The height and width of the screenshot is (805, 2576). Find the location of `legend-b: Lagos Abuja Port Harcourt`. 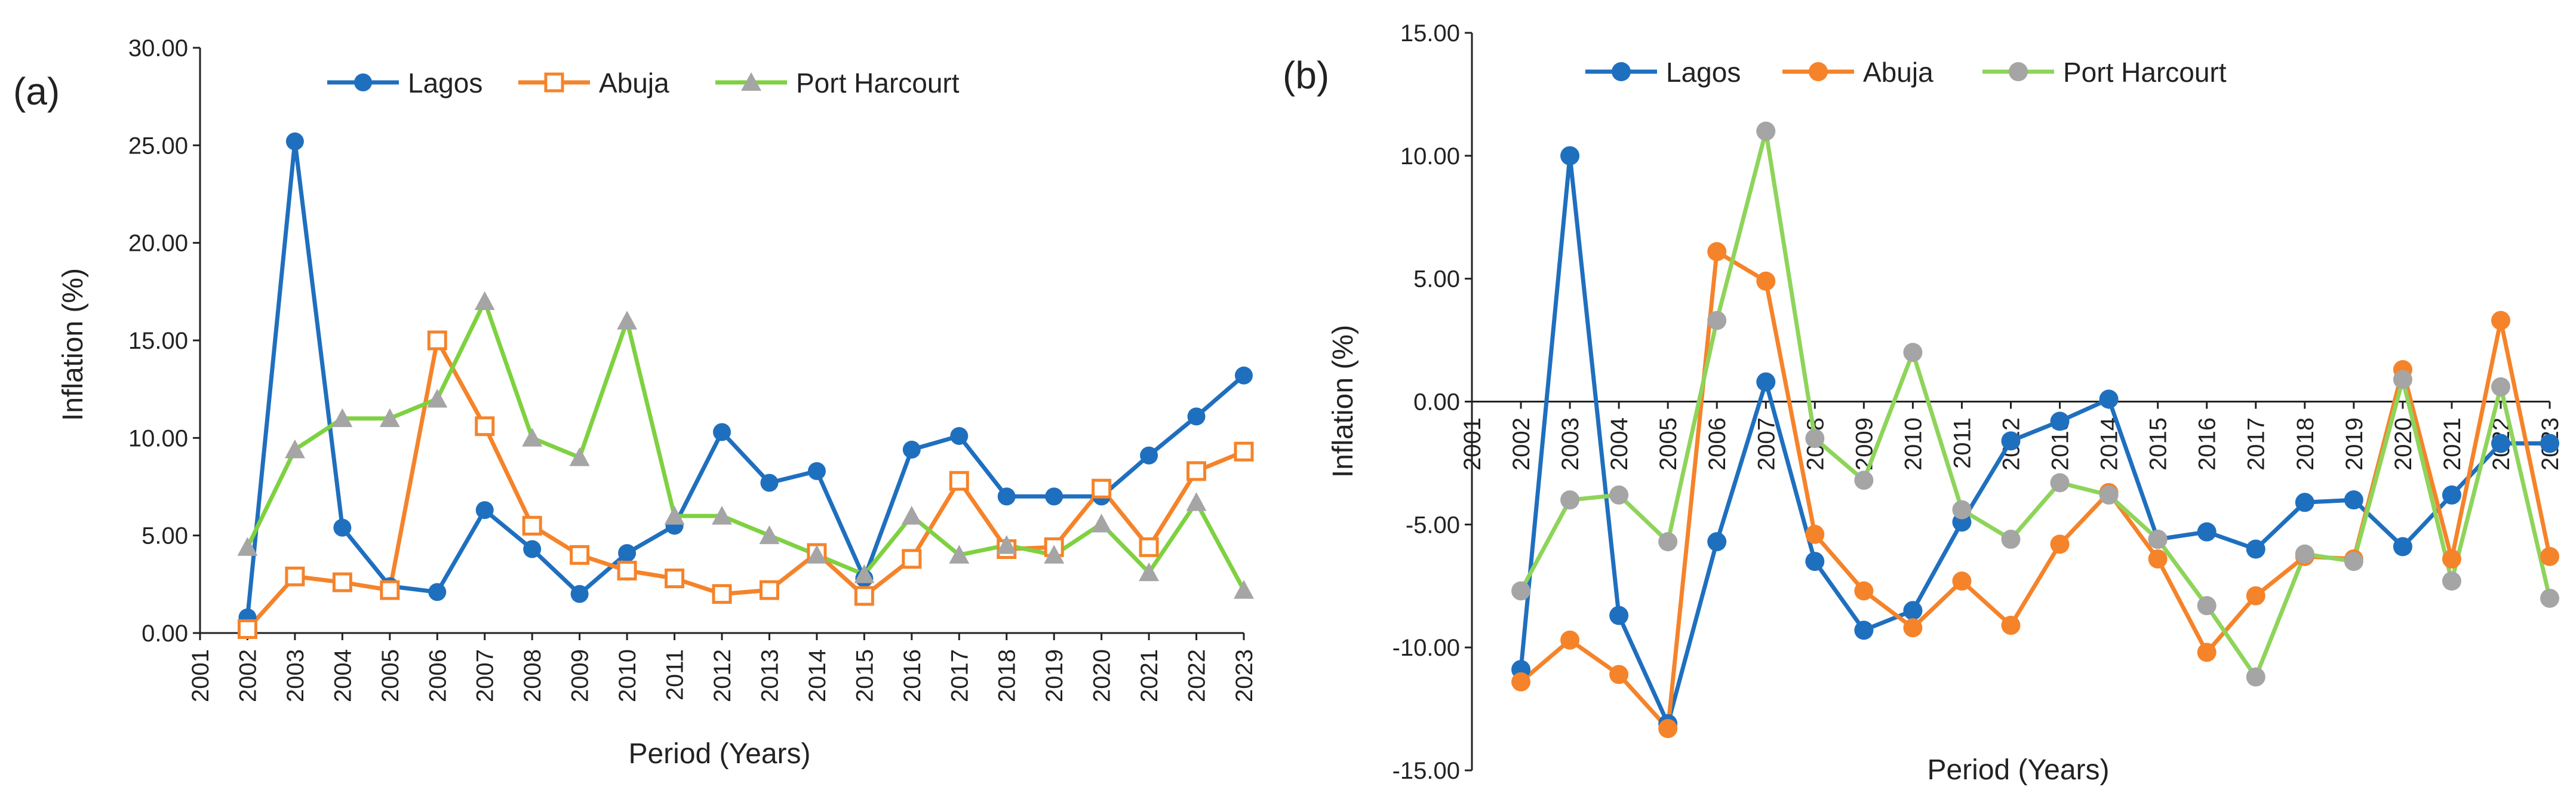

legend-b: Lagos Abuja Port Harcourt is located at coordinates (1906, 72).